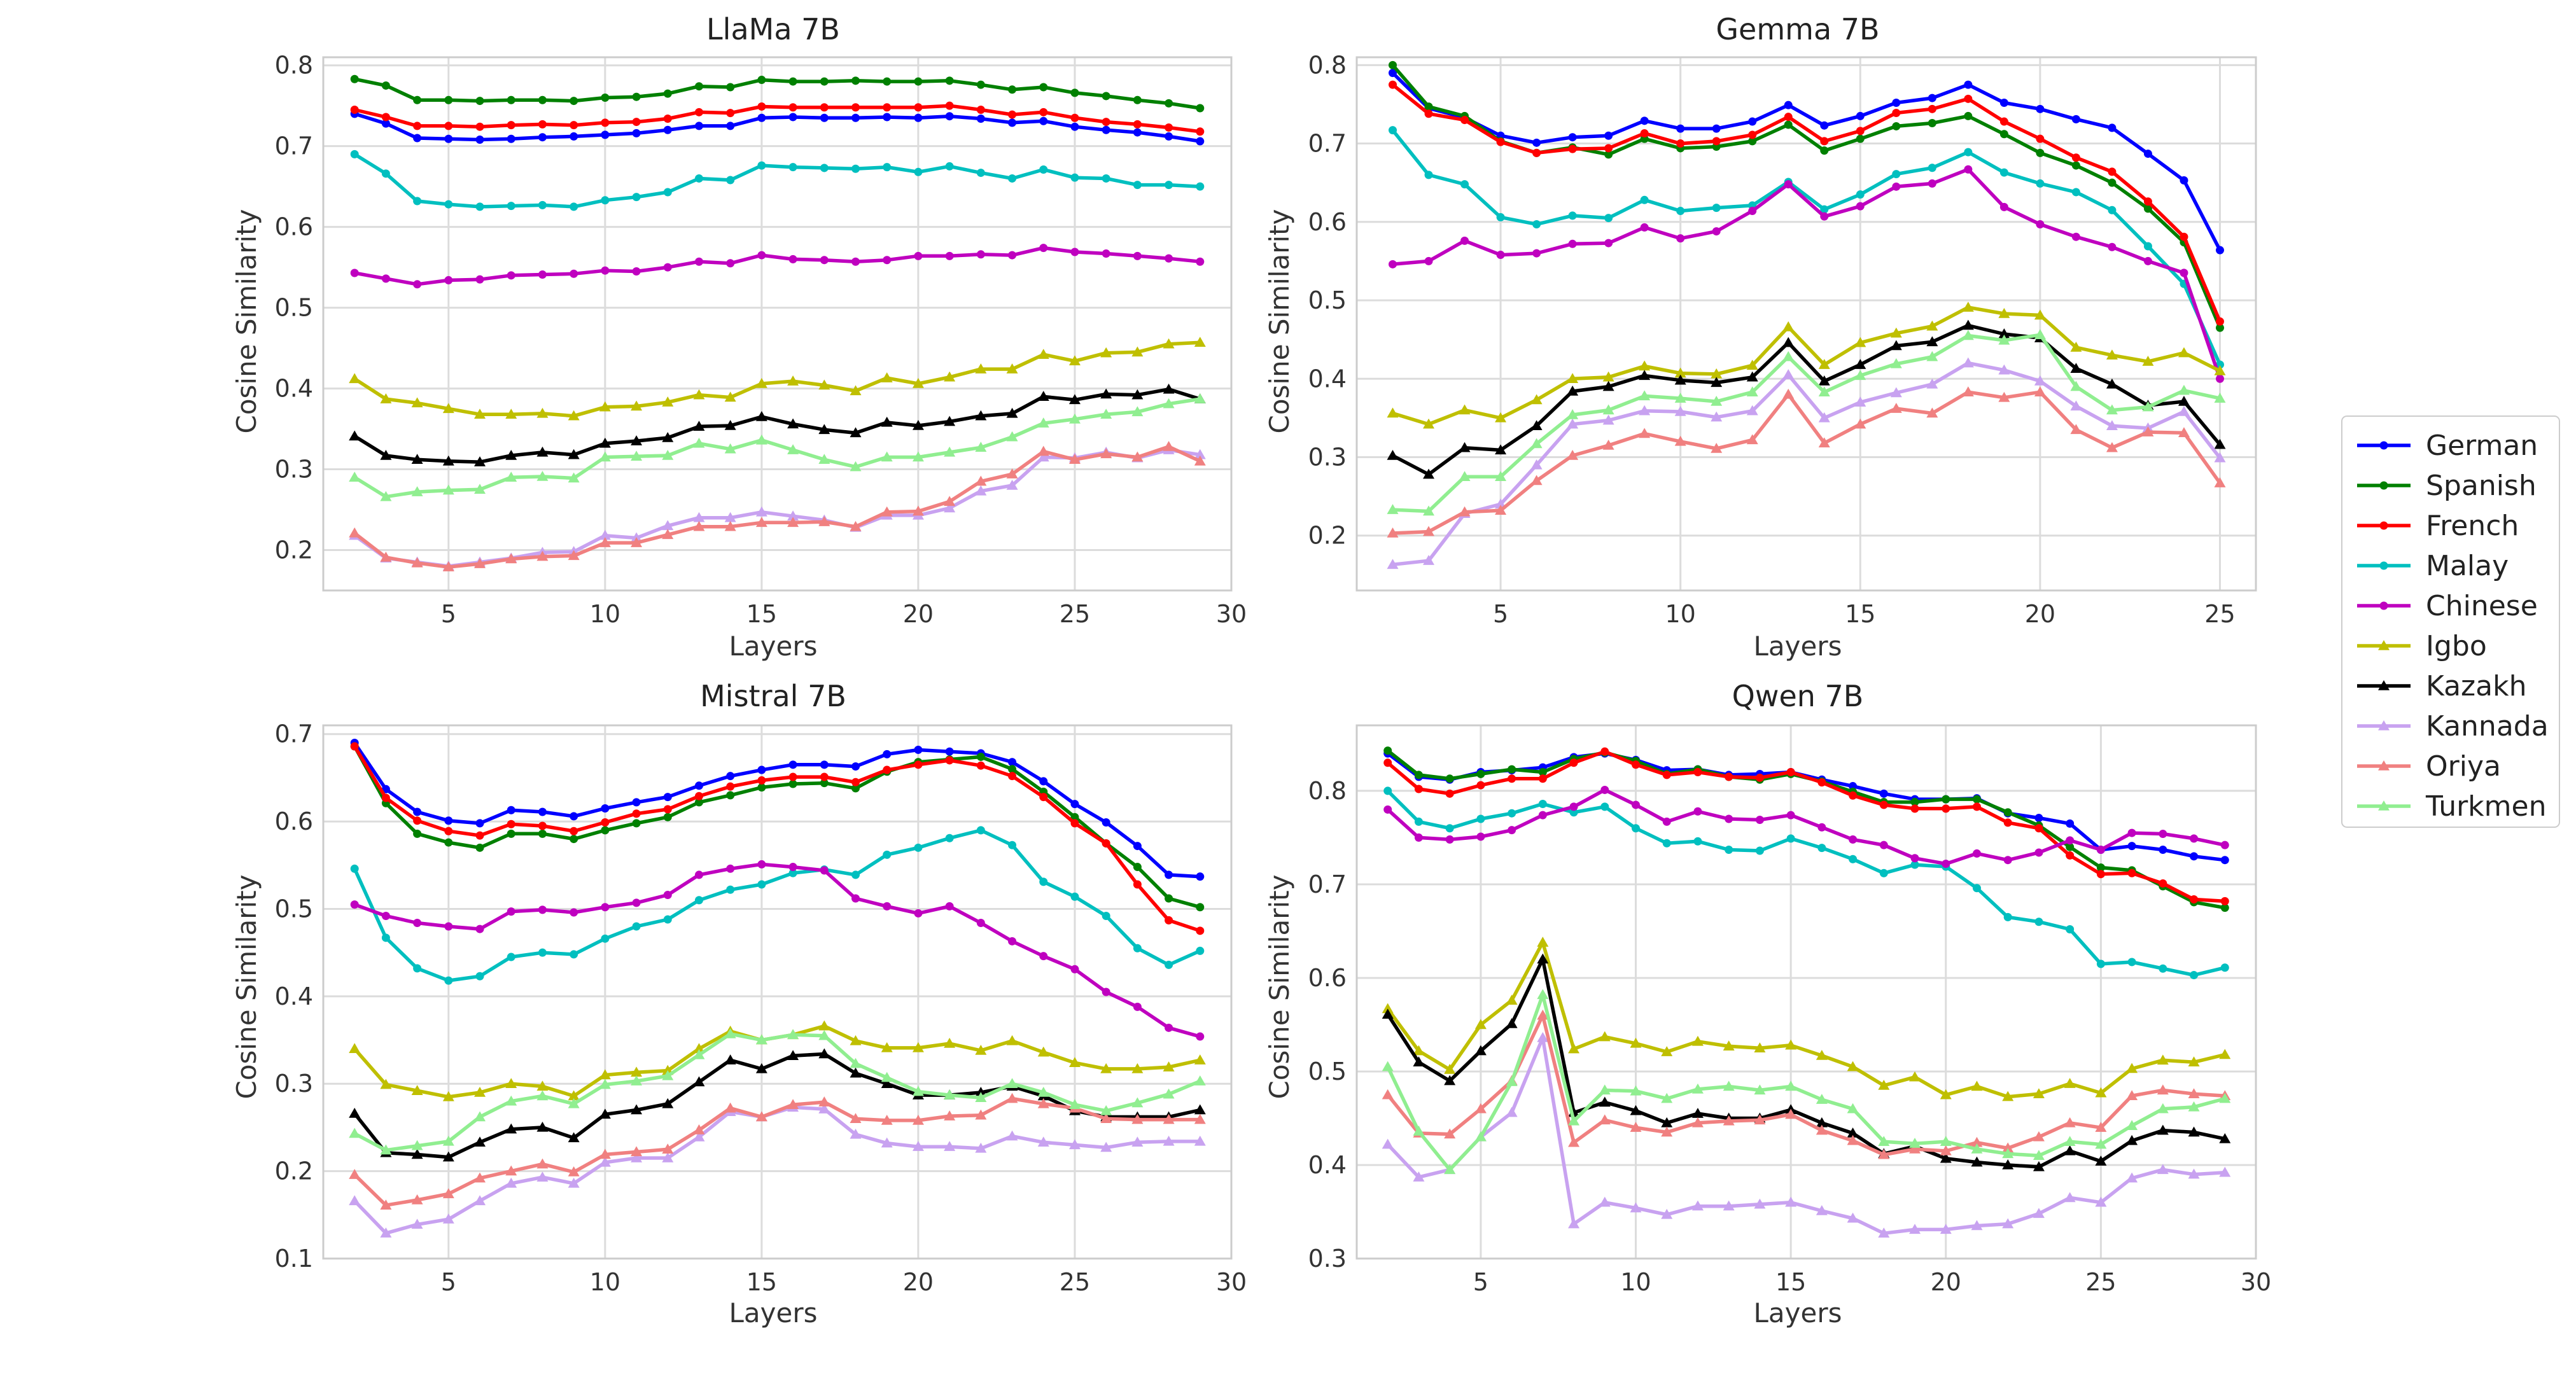  I want to click on series-line-kazakh, so click(1807, 400).